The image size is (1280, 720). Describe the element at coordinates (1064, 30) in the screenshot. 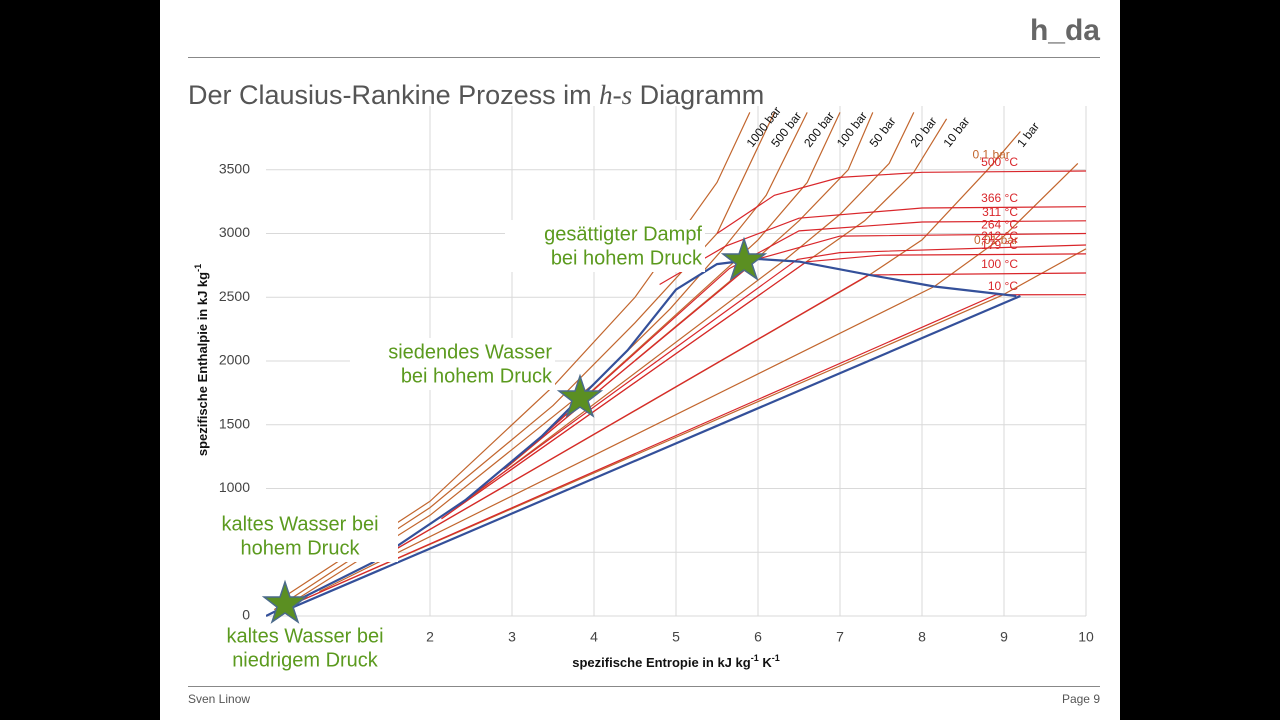

I see `logo: h_da` at that location.